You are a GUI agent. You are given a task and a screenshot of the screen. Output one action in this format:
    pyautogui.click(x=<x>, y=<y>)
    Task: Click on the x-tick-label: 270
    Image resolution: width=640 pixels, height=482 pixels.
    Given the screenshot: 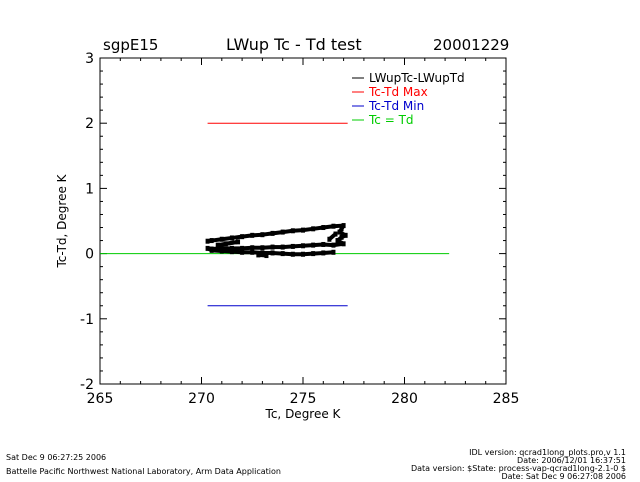 What is the action you would take?
    pyautogui.click(x=201, y=399)
    